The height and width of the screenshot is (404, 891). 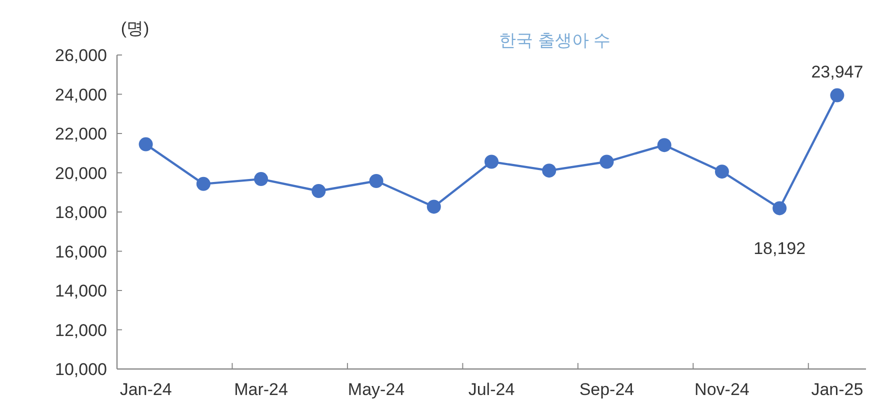 I want to click on y-tick-label: 14,000, so click(x=81, y=291).